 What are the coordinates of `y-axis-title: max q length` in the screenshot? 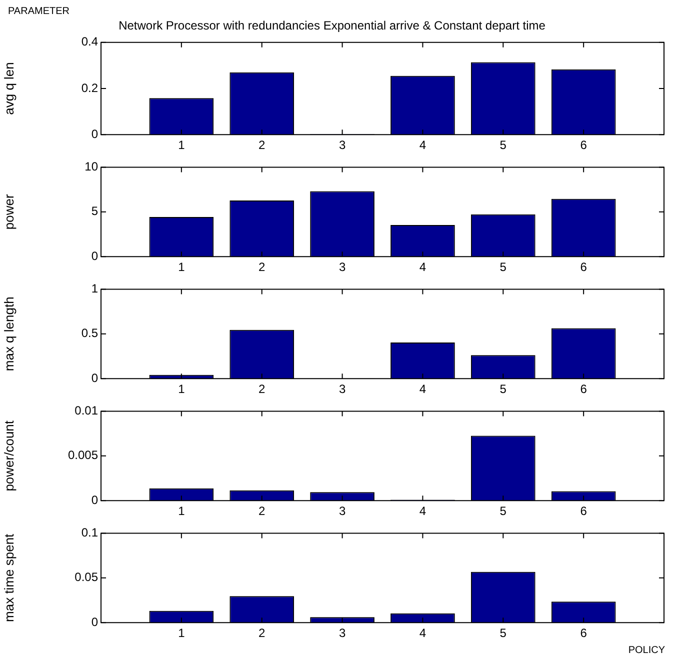 It's located at (8, 334).